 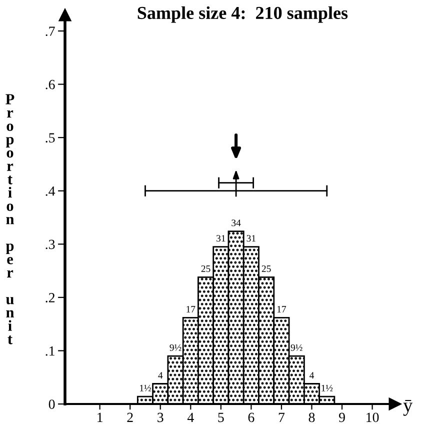 I want to click on x-tick-label: 6, so click(x=251, y=417).